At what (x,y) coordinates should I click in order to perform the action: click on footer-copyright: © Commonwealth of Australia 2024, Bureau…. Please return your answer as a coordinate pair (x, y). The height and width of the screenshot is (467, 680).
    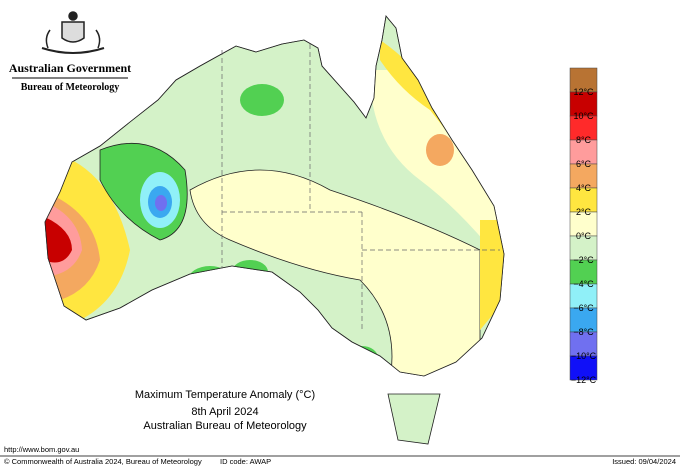
    Looking at the image, I should click on (103, 461).